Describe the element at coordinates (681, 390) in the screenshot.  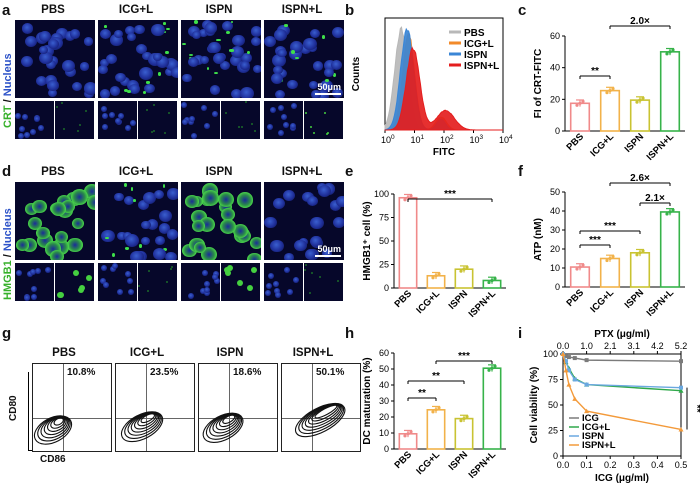
I see `point-ICG+L` at that location.